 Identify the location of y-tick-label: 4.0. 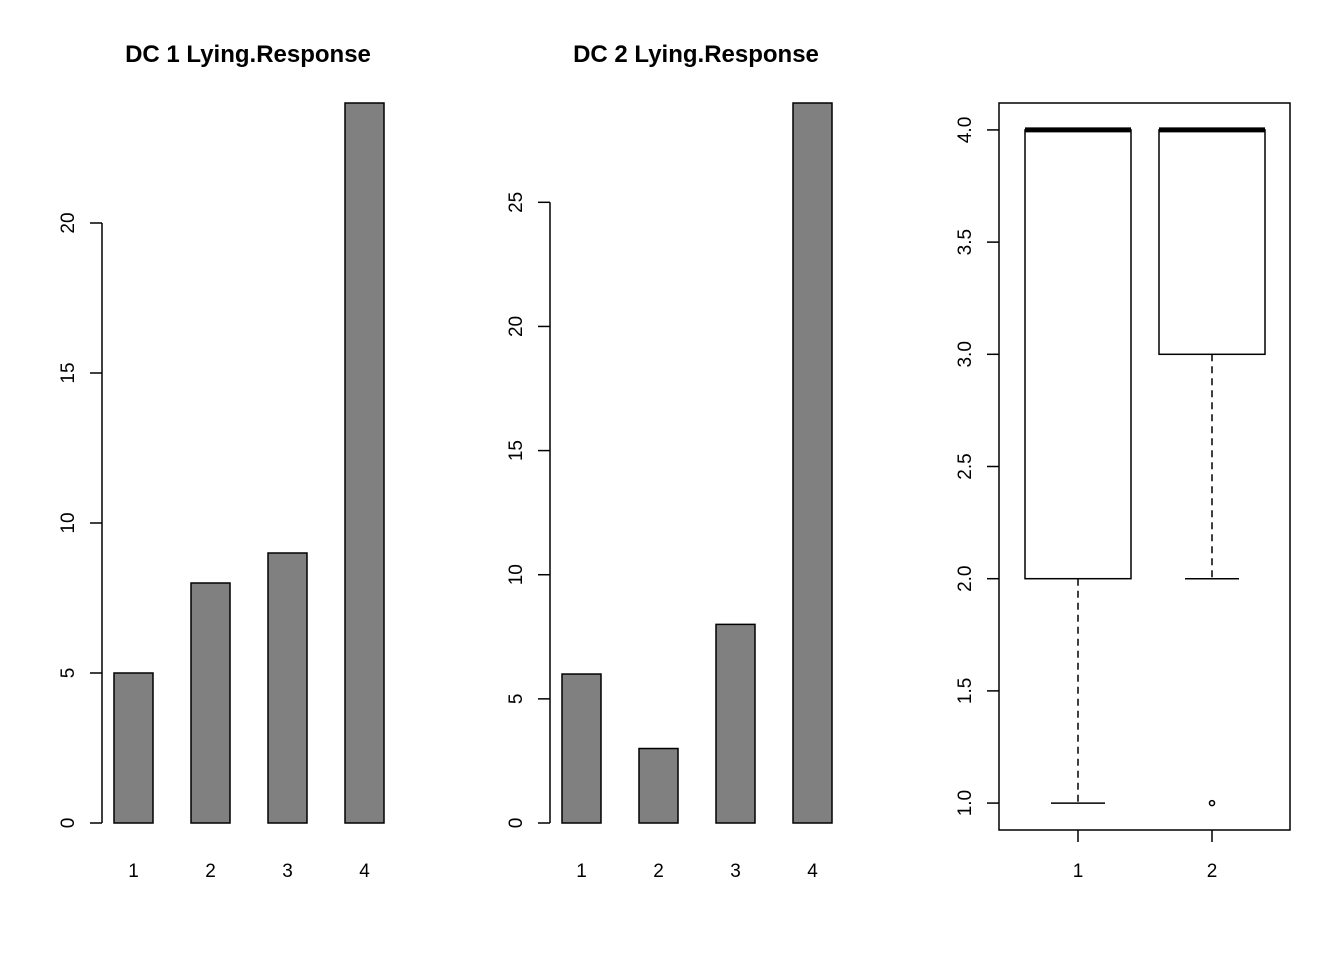
(965, 130).